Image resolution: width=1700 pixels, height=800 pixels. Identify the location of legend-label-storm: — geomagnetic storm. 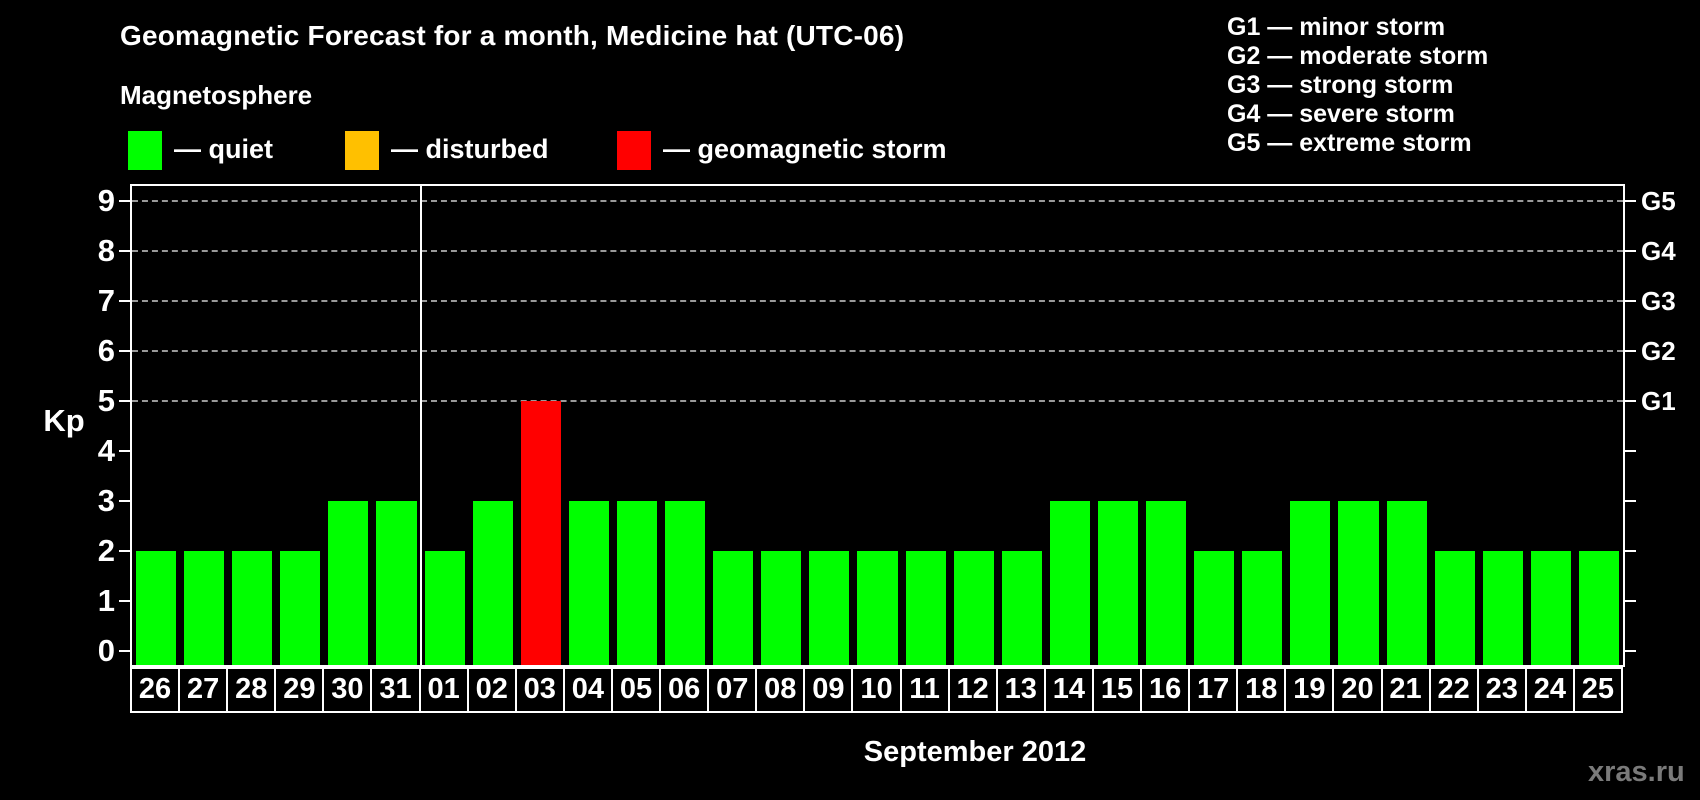
(805, 149).